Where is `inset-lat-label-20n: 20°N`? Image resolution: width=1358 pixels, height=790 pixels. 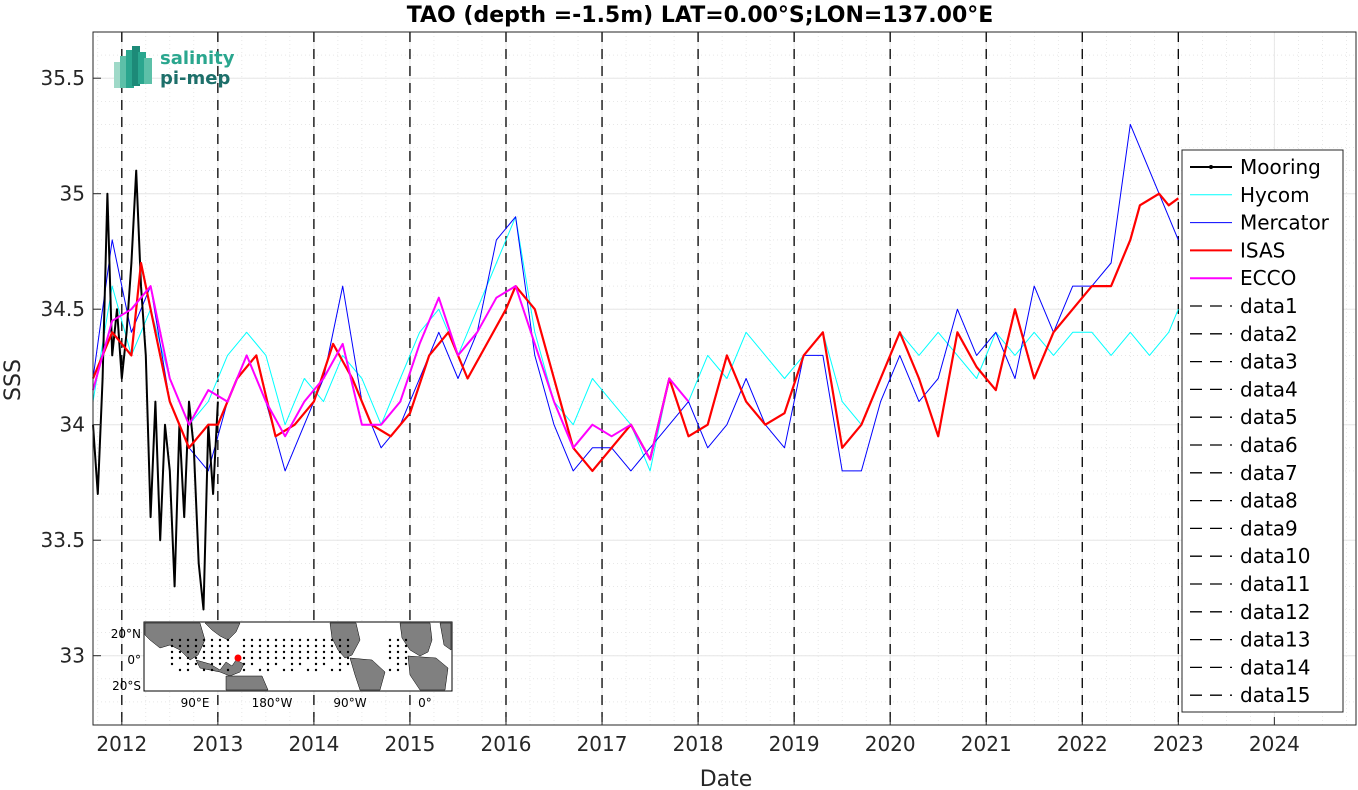 inset-lat-label-20n: 20°N is located at coordinates (126, 634).